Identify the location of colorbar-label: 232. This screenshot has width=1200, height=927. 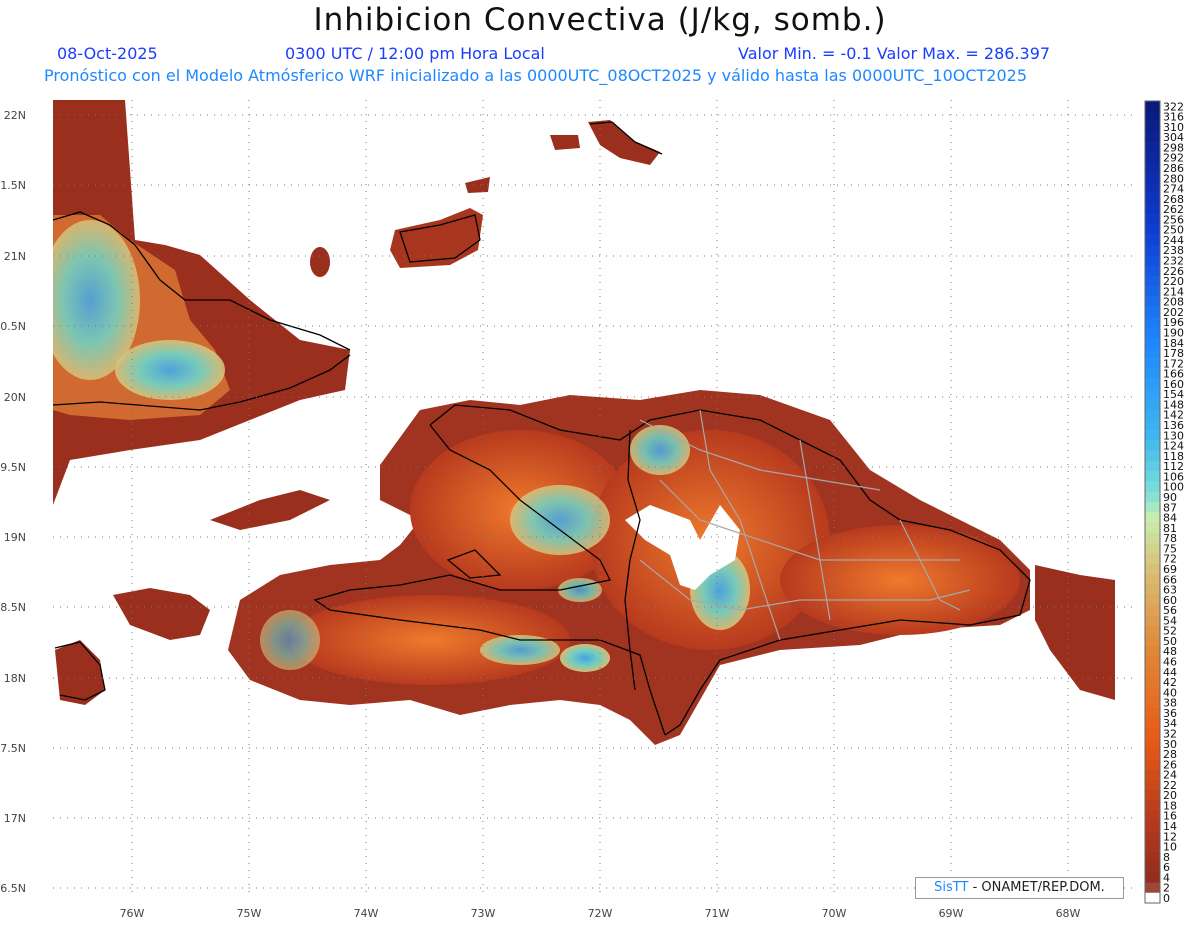
(1173, 261).